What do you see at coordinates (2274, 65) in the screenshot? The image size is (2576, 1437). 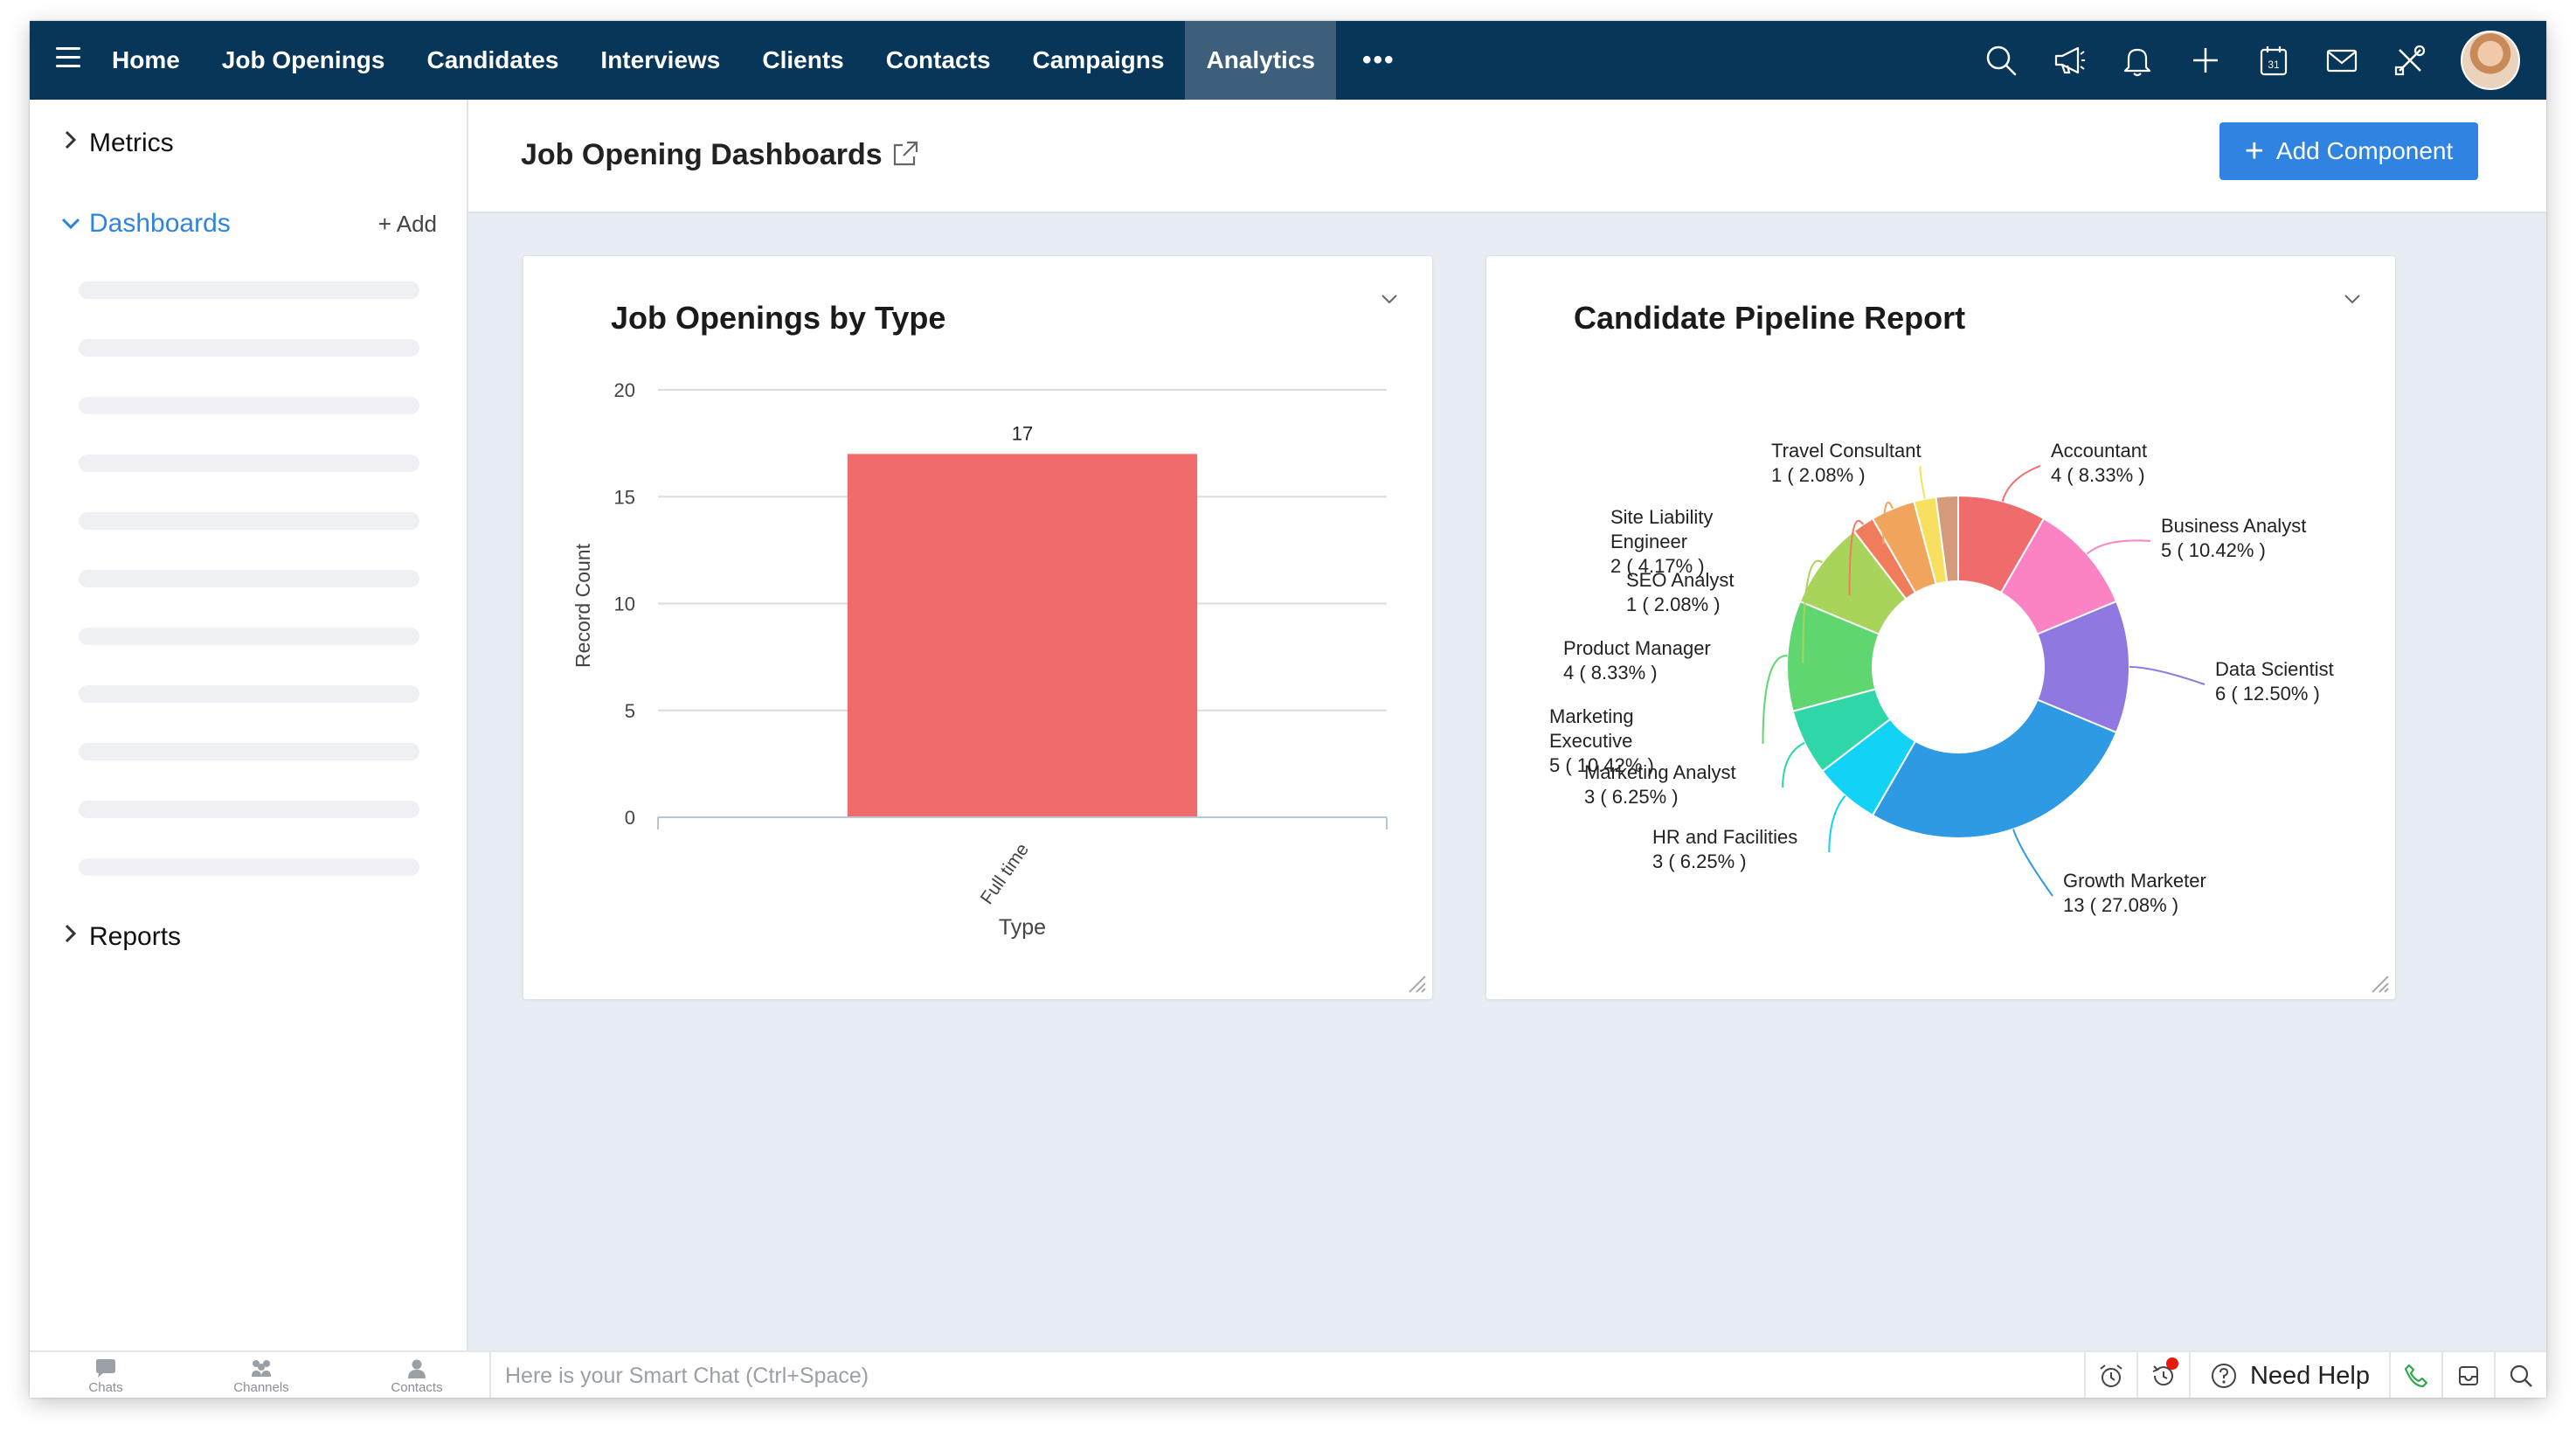 I see `svg-text: 31` at bounding box center [2274, 65].